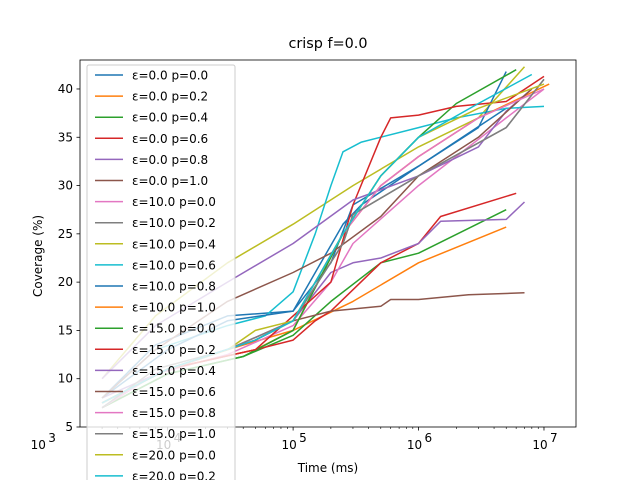 The height and width of the screenshot is (480, 640). Describe the element at coordinates (554, 438) in the screenshot. I see `x-tick-exponent: 7` at that location.